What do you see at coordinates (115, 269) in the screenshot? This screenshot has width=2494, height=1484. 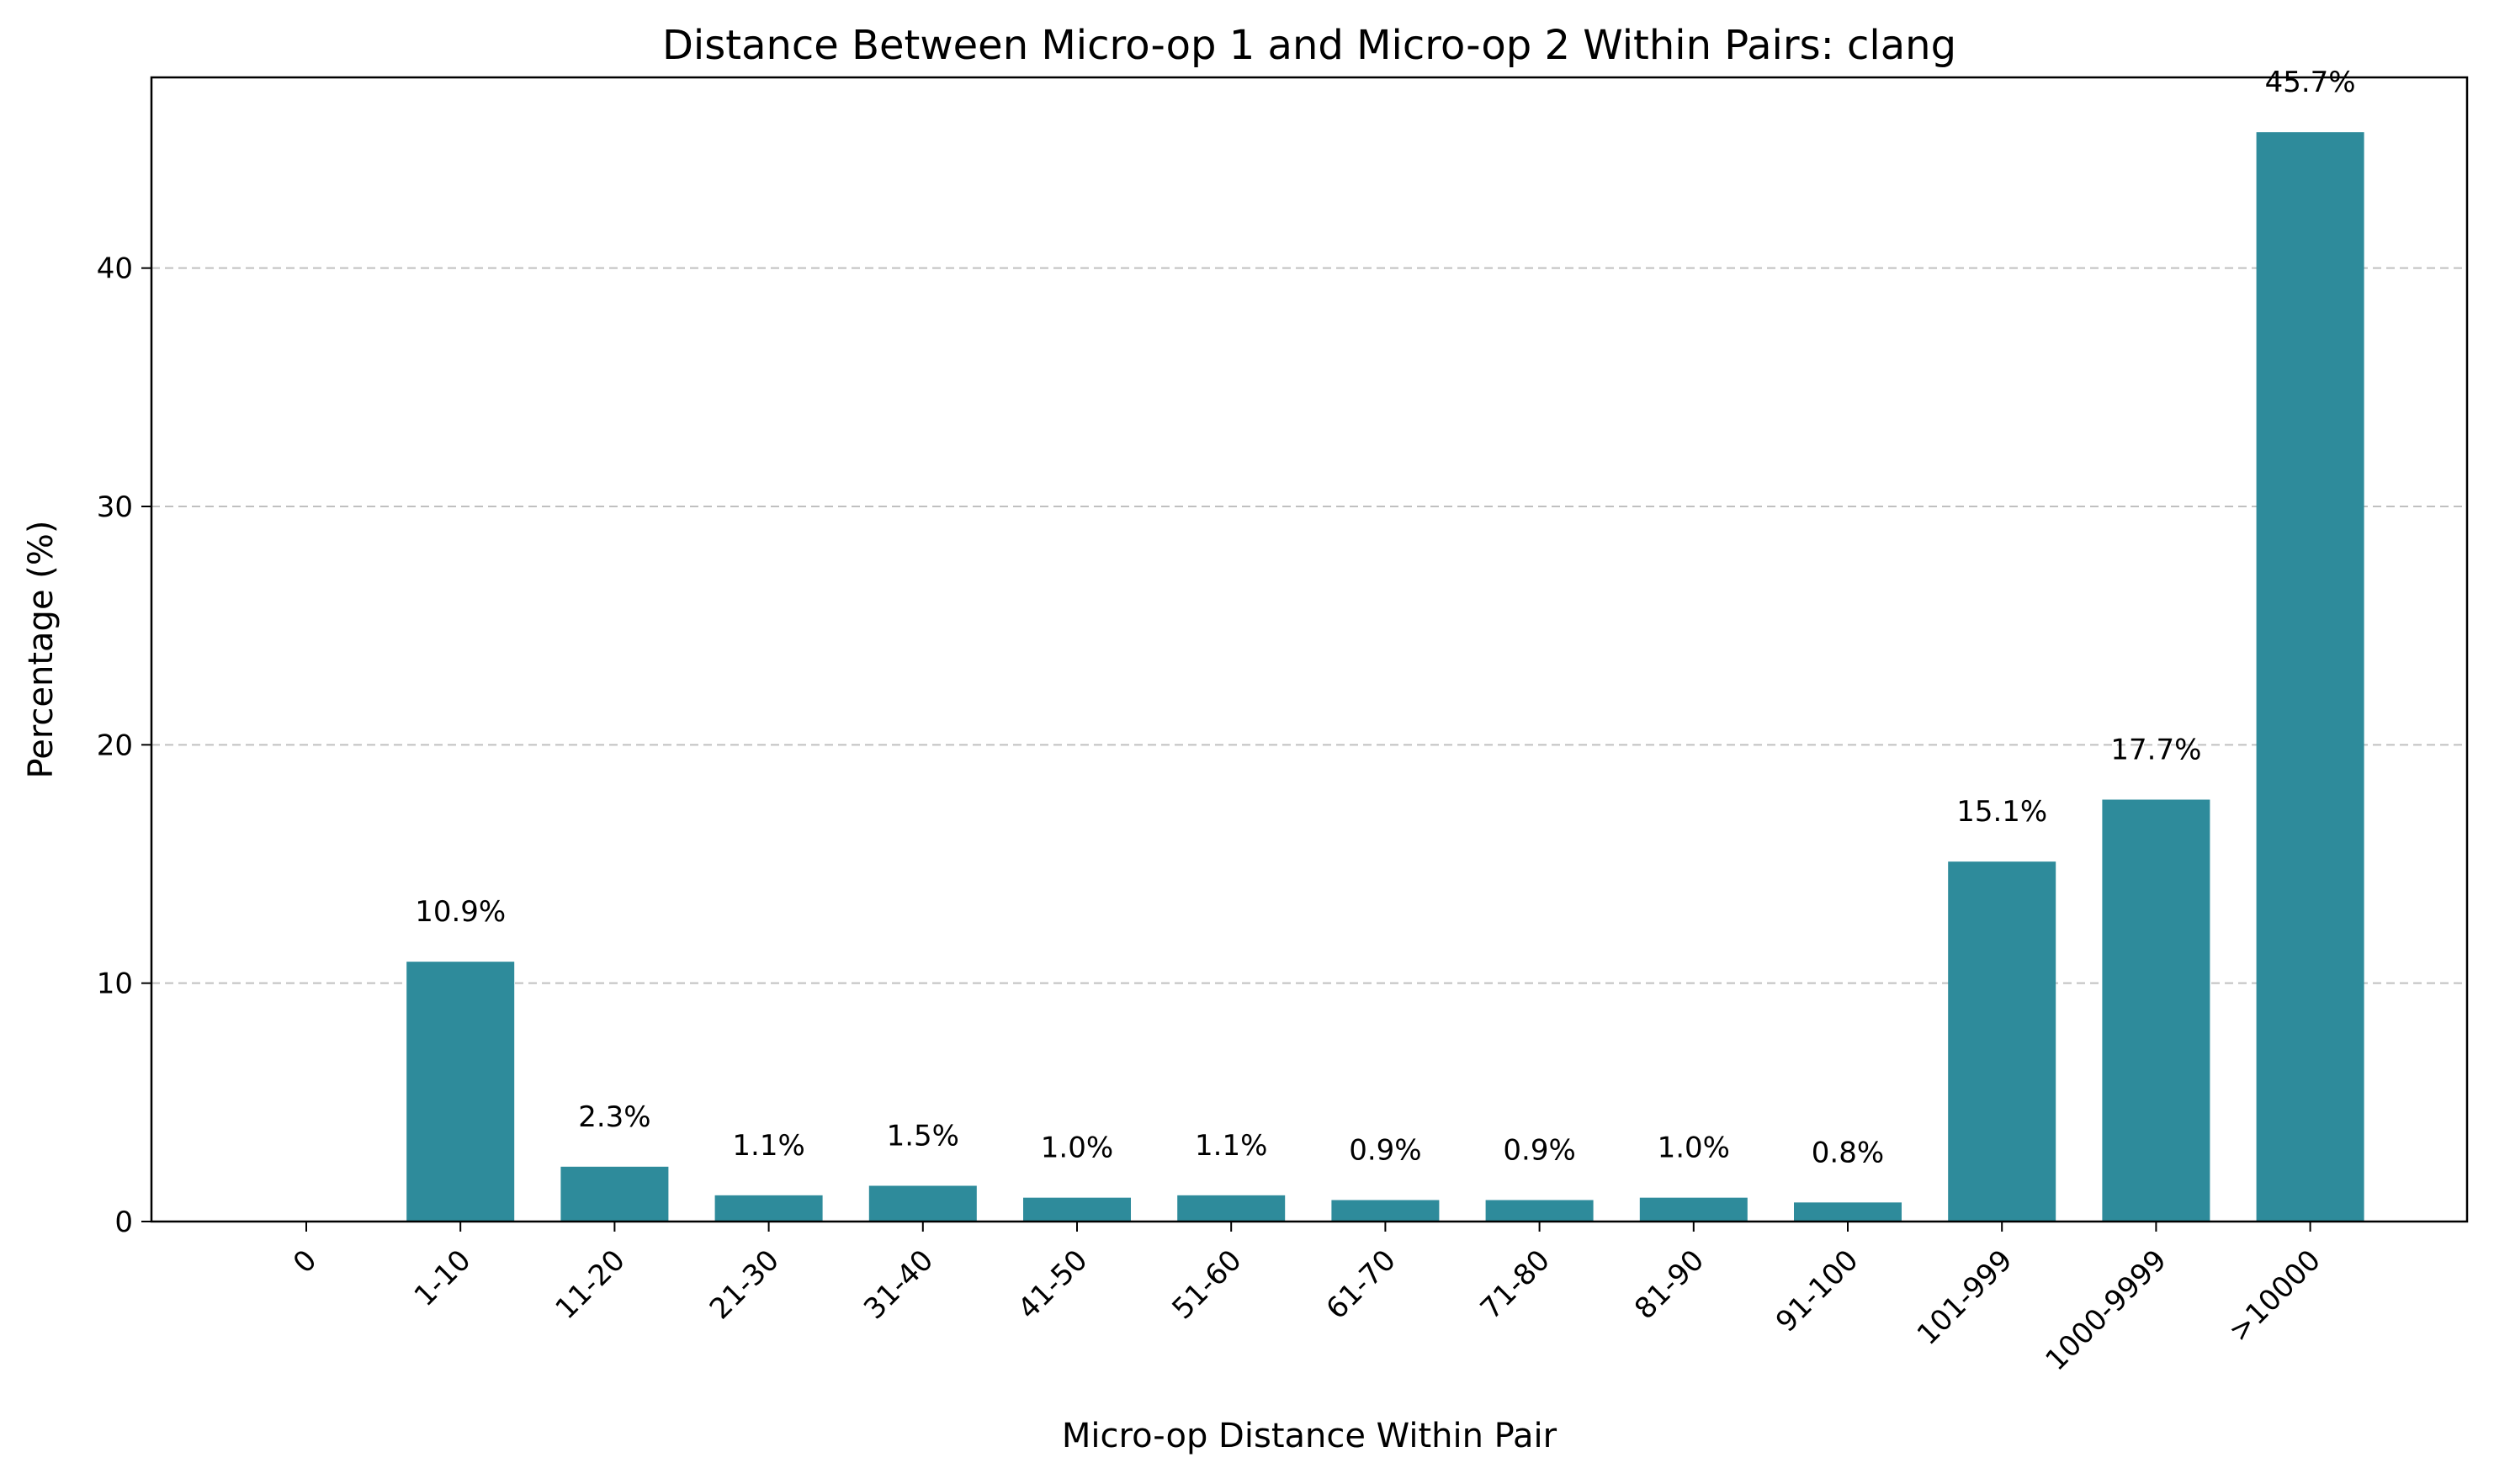 I see `y-tick-label: 40` at bounding box center [115, 269].